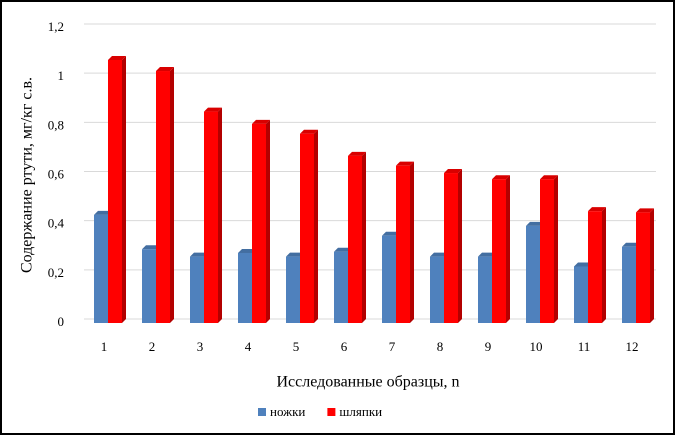 Image resolution: width=675 pixels, height=435 pixels. I want to click on y-tick-label: 0, so click(61, 321).